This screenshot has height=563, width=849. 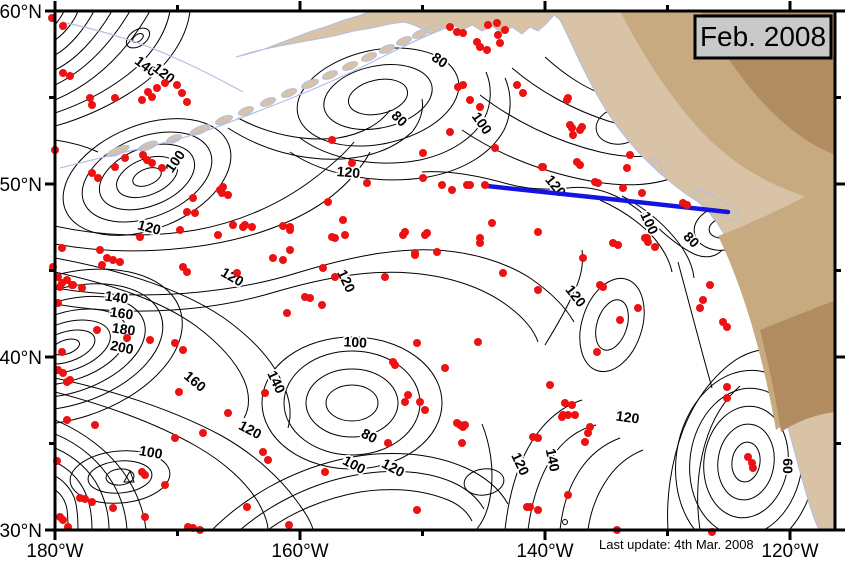 I want to click on aleutian-islands, so click(x=274, y=91).